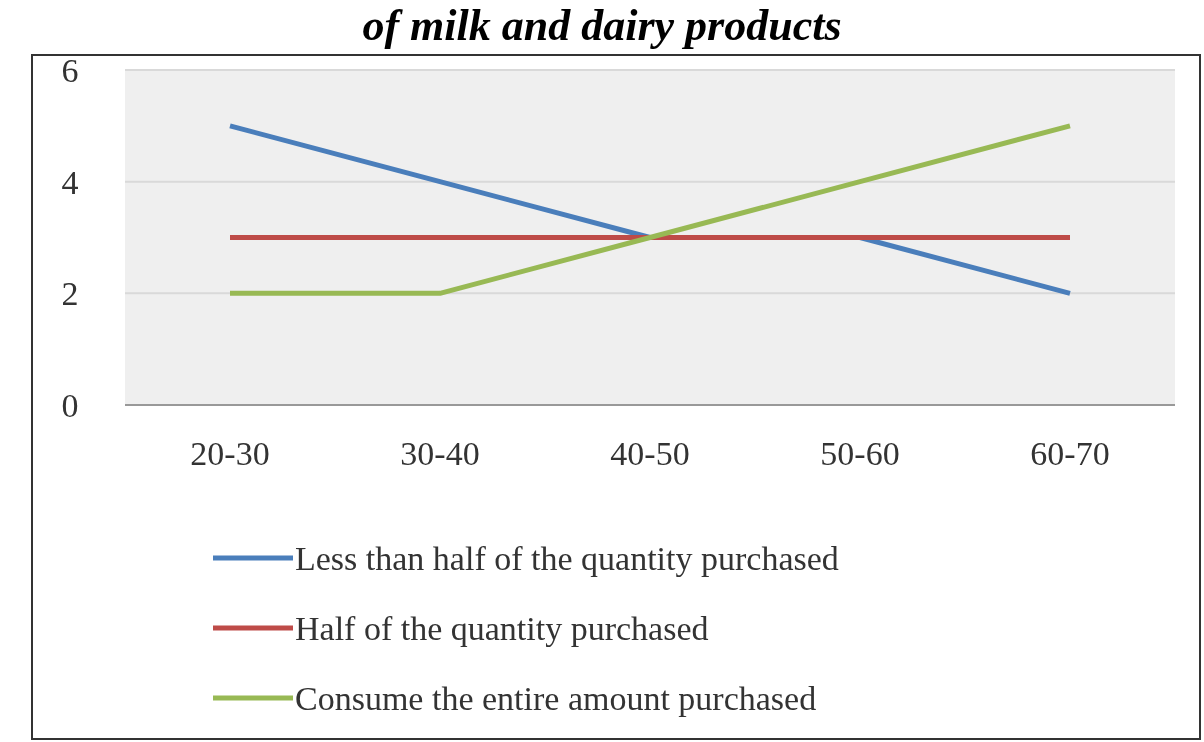 The width and height of the screenshot is (1204, 742). I want to click on y-tick-label: 6, so click(70, 70).